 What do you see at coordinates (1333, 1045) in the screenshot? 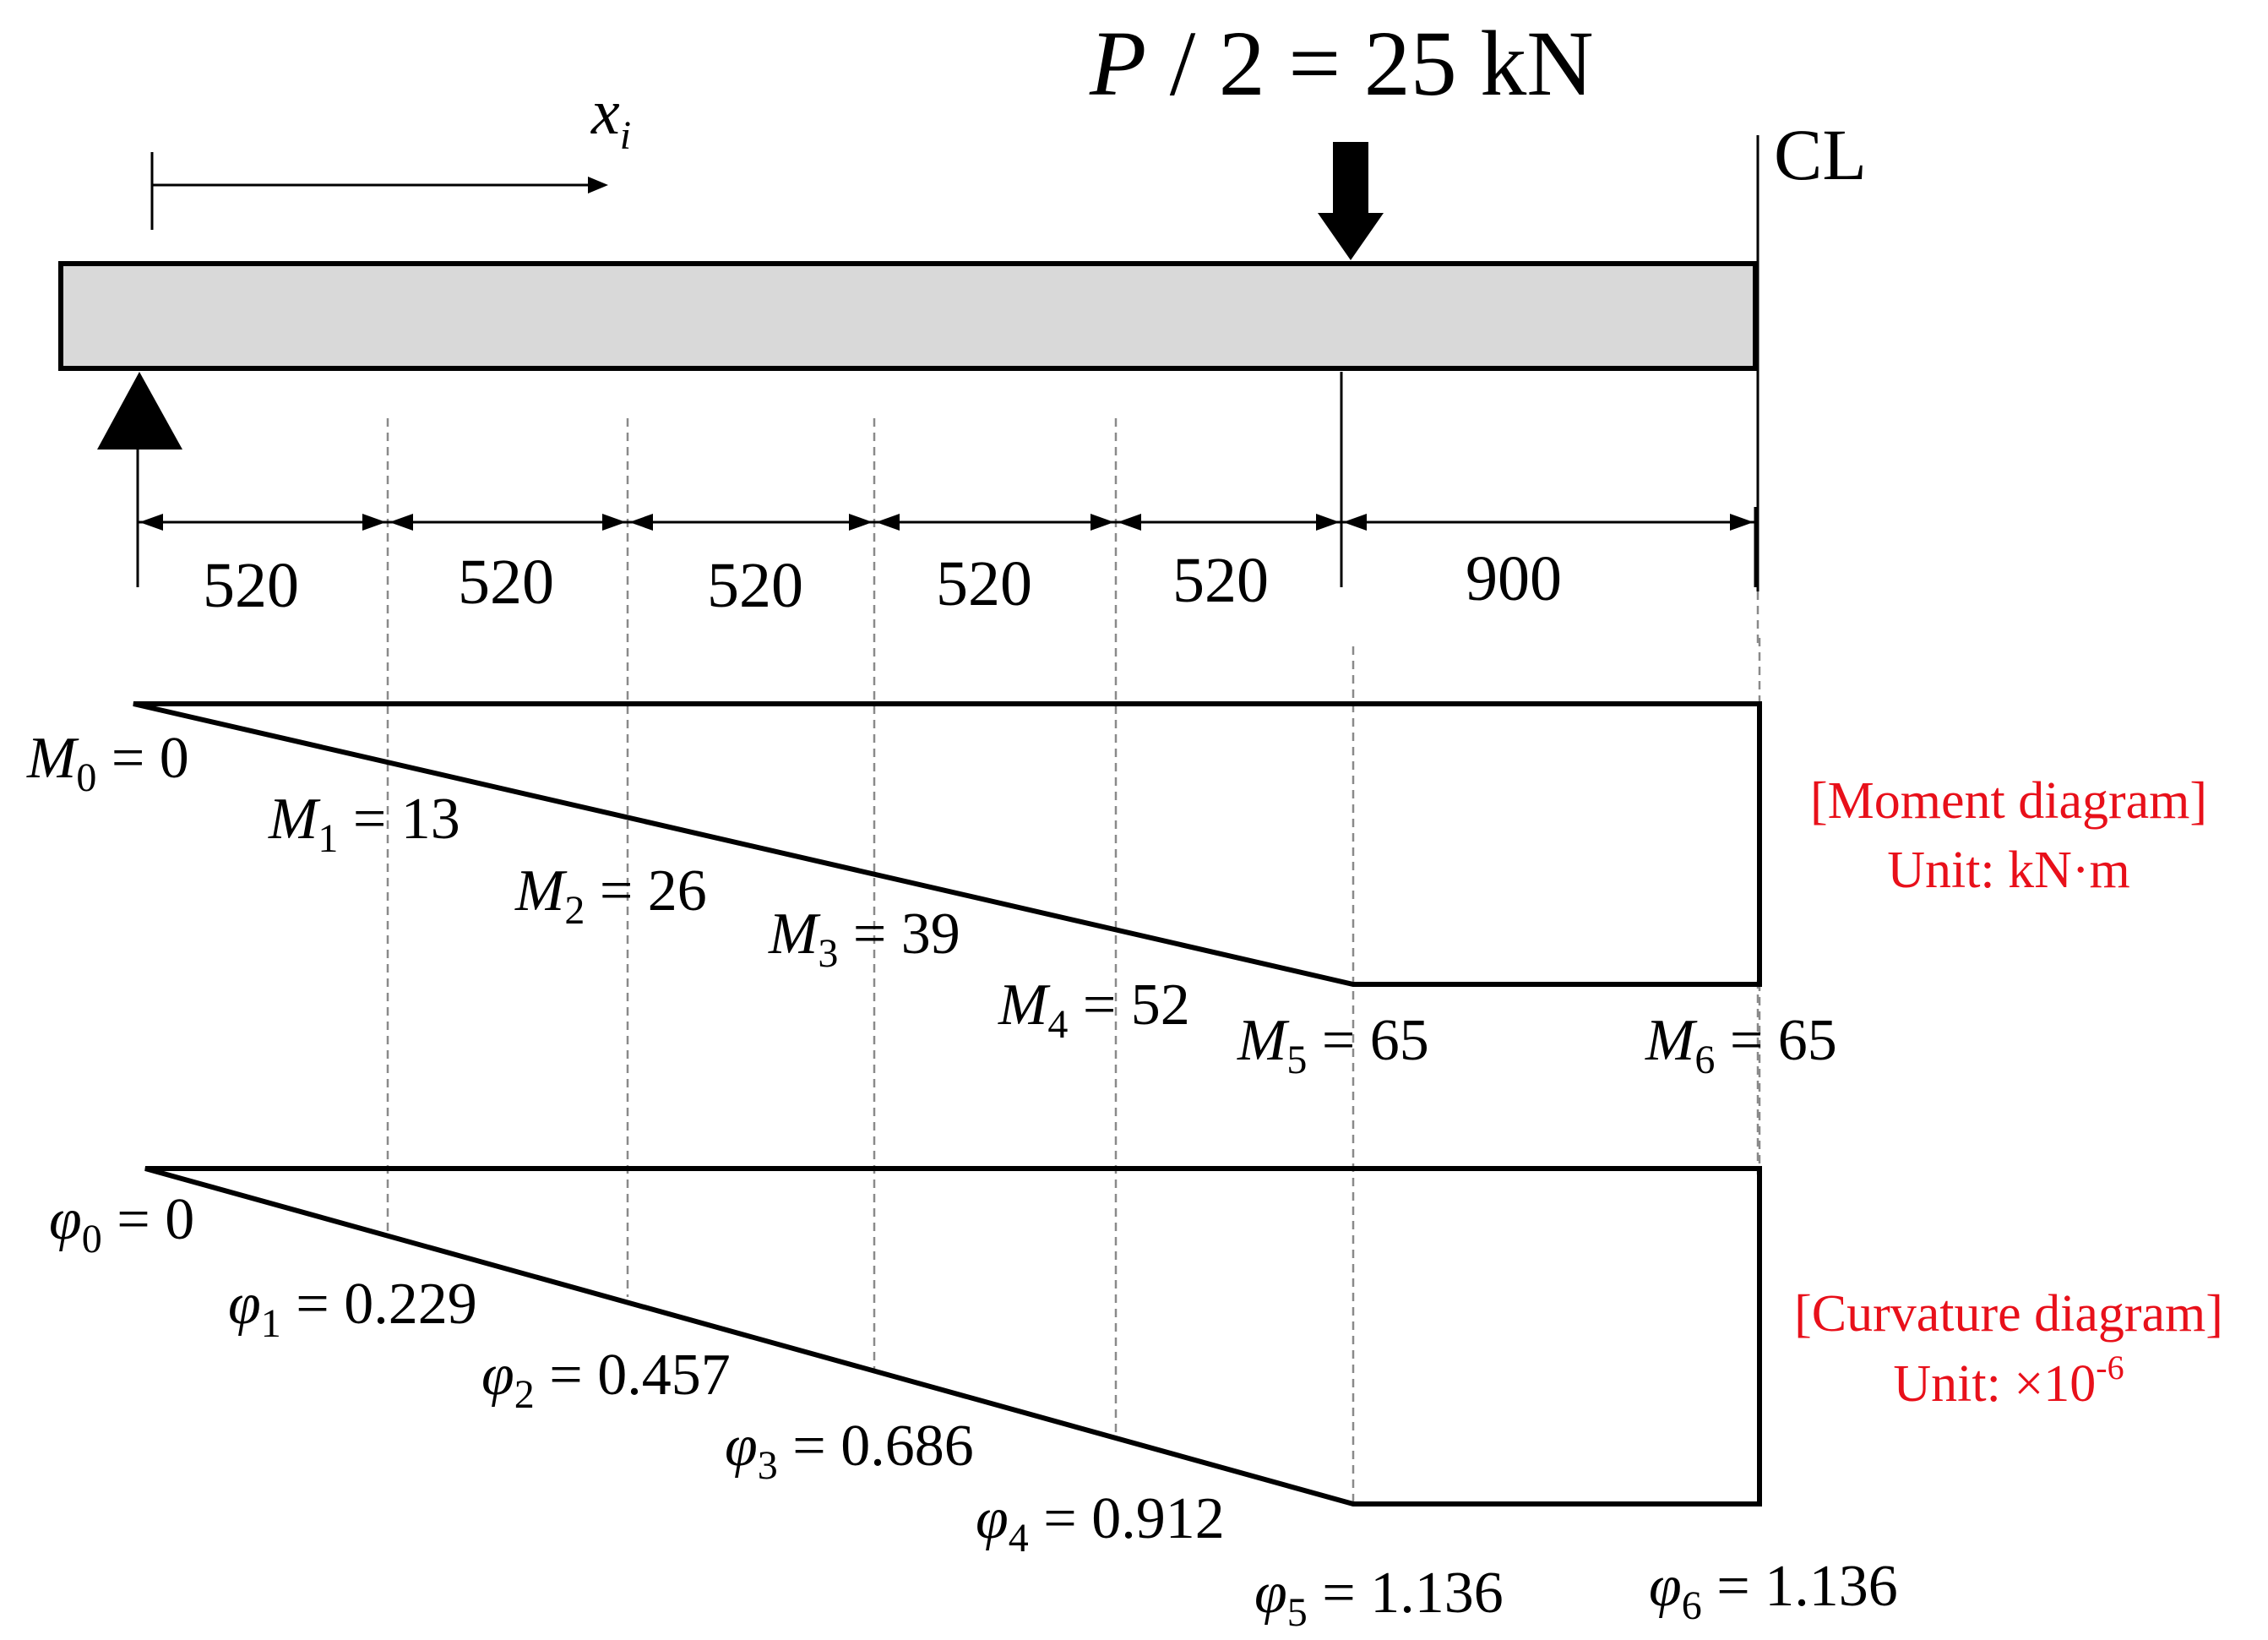
I see `moment-label: M5 = 65` at bounding box center [1333, 1045].